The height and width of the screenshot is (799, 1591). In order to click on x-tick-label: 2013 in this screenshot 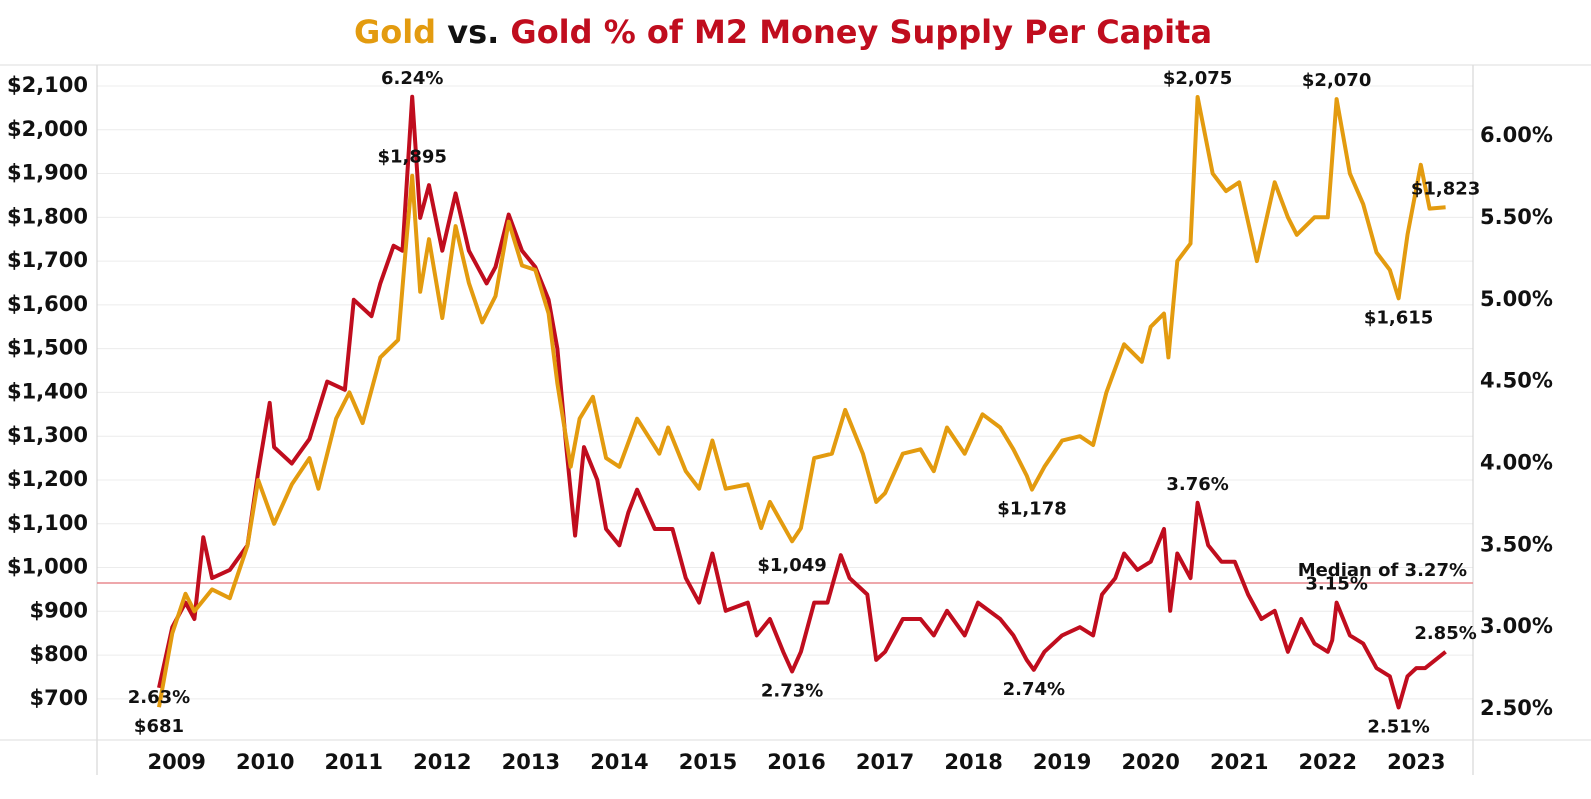, I will do `click(531, 762)`.